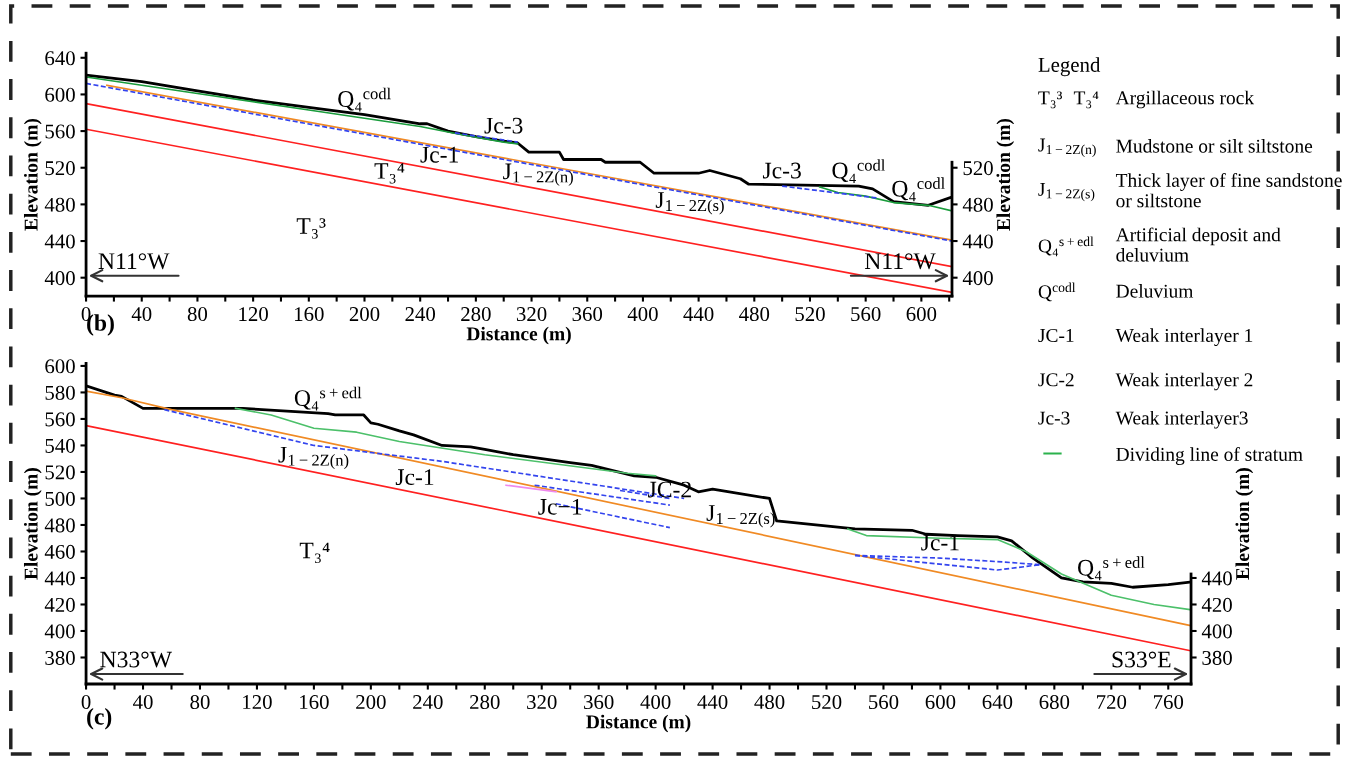 The image size is (1349, 760). What do you see at coordinates (977, 204) in the screenshot?
I see `y2-tick-label: 480` at bounding box center [977, 204].